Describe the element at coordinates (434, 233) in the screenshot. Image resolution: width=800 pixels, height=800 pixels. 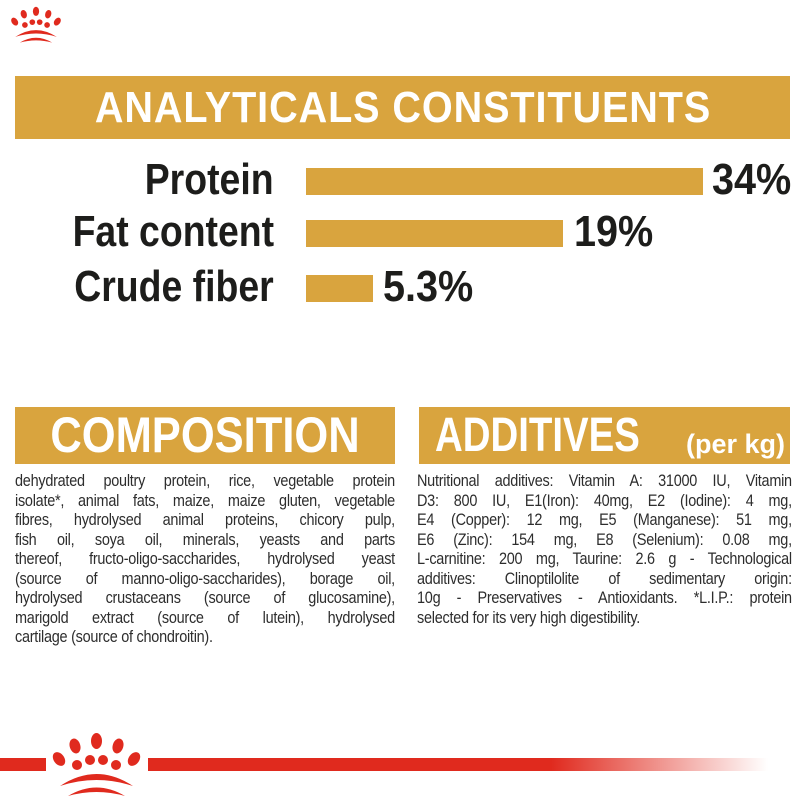
I see `bar-fat-content` at that location.